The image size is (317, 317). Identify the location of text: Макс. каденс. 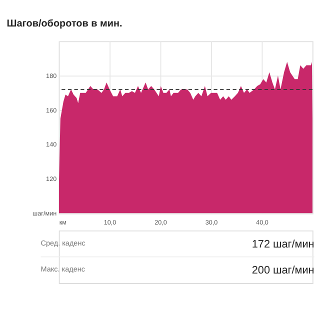
(63, 269).